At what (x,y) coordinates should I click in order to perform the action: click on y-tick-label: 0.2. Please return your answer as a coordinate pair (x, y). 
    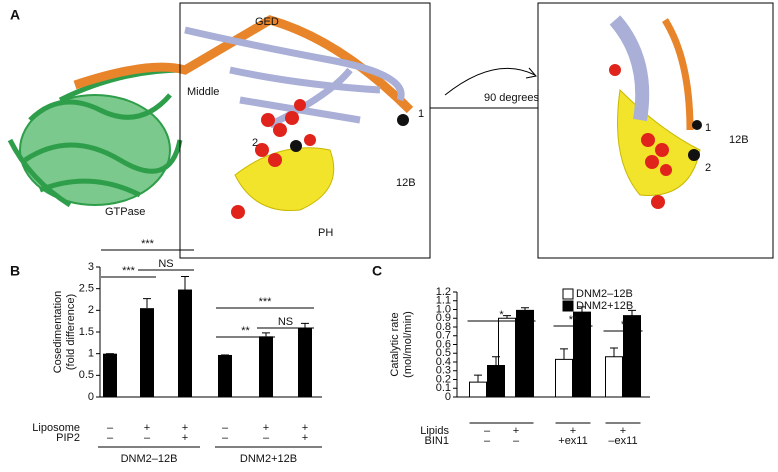
    Looking at the image, I should click on (443, 379).